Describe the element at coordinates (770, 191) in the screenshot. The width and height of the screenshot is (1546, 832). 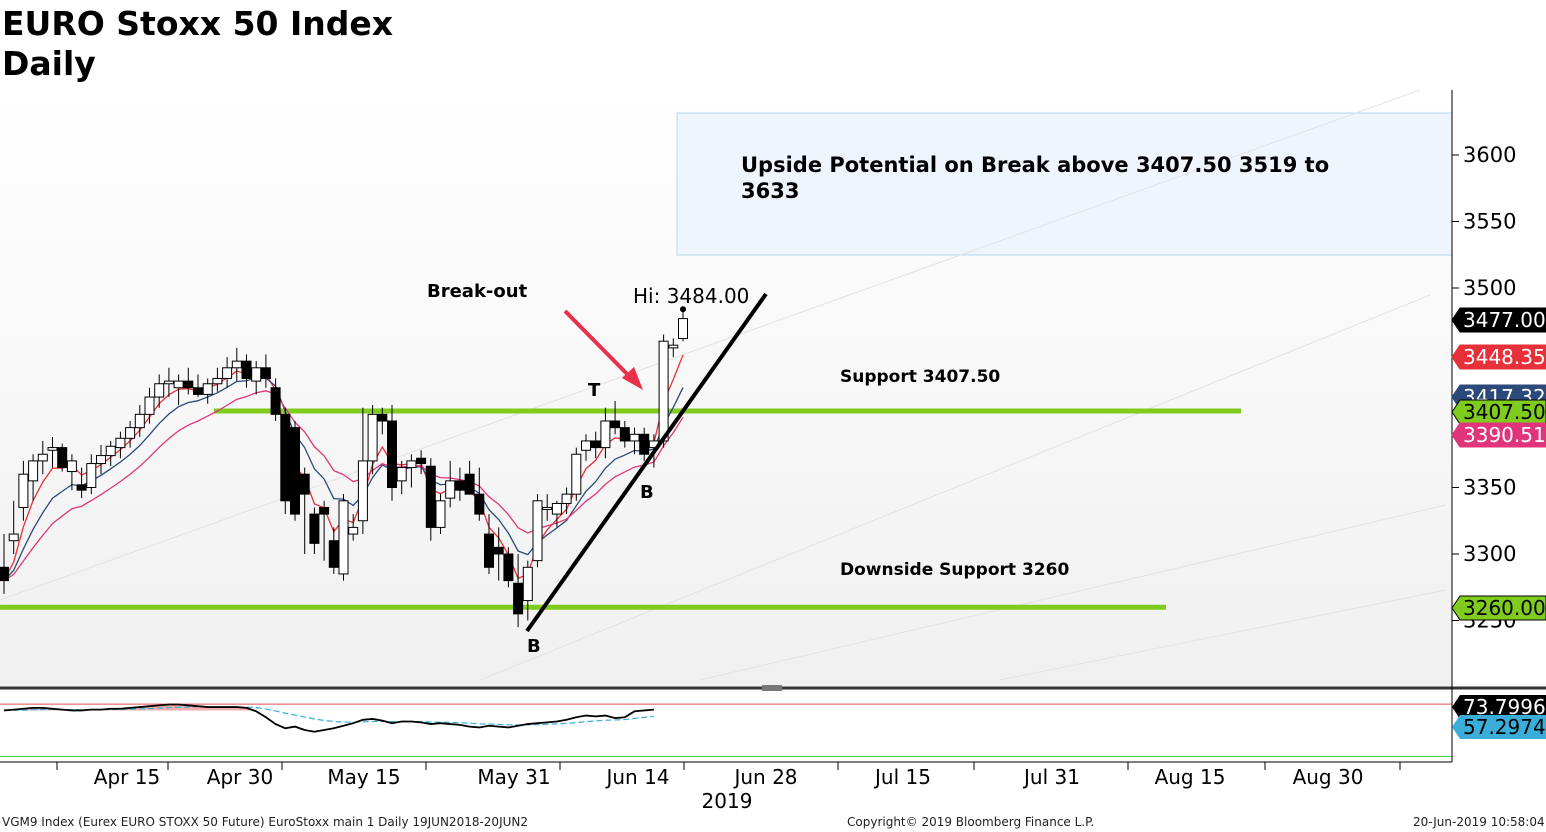
I see `projection-text-line-2: 3633` at that location.